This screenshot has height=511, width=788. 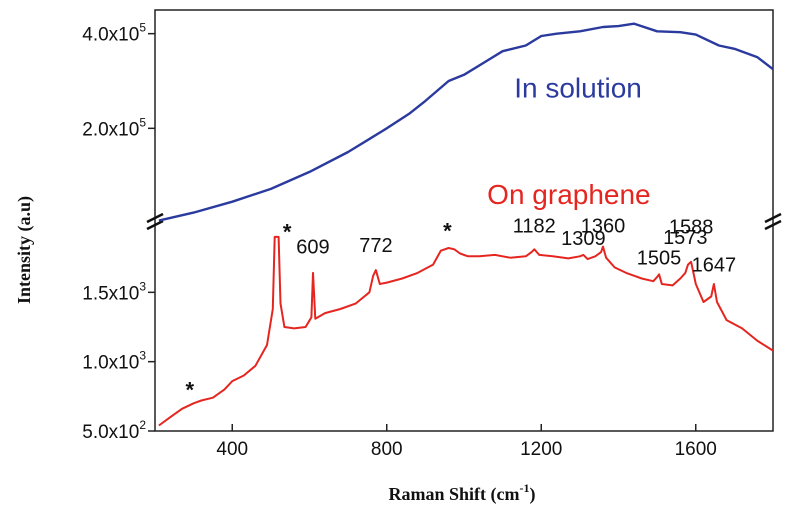 I want to click on peak-label-1573: 1573, so click(x=685, y=238).